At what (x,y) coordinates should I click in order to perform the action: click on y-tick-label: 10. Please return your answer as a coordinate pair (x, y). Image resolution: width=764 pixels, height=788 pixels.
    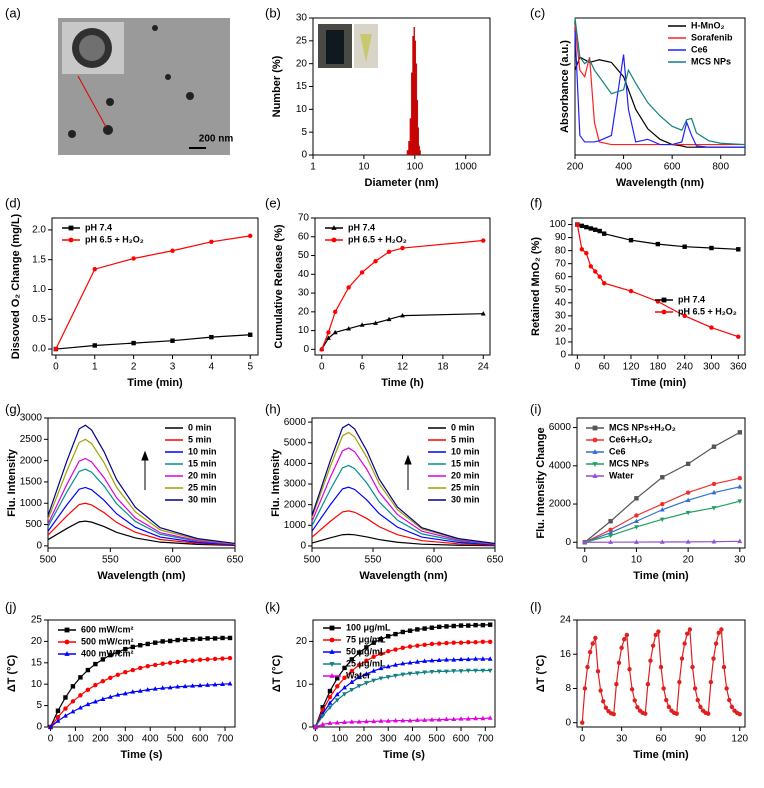
    Looking at the image, I should click on (302, 109).